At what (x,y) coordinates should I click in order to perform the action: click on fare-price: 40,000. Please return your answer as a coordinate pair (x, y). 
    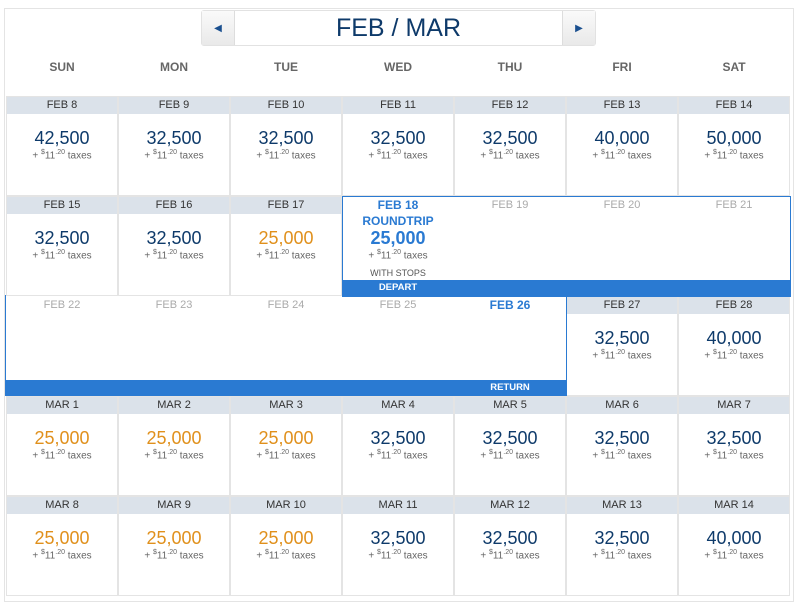
    Looking at the image, I should click on (734, 538).